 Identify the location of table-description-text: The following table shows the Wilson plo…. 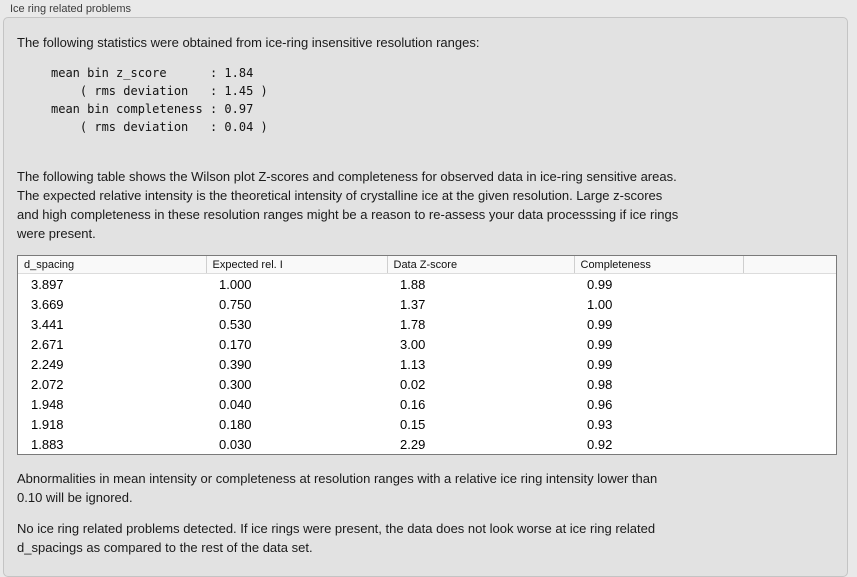
(348, 205).